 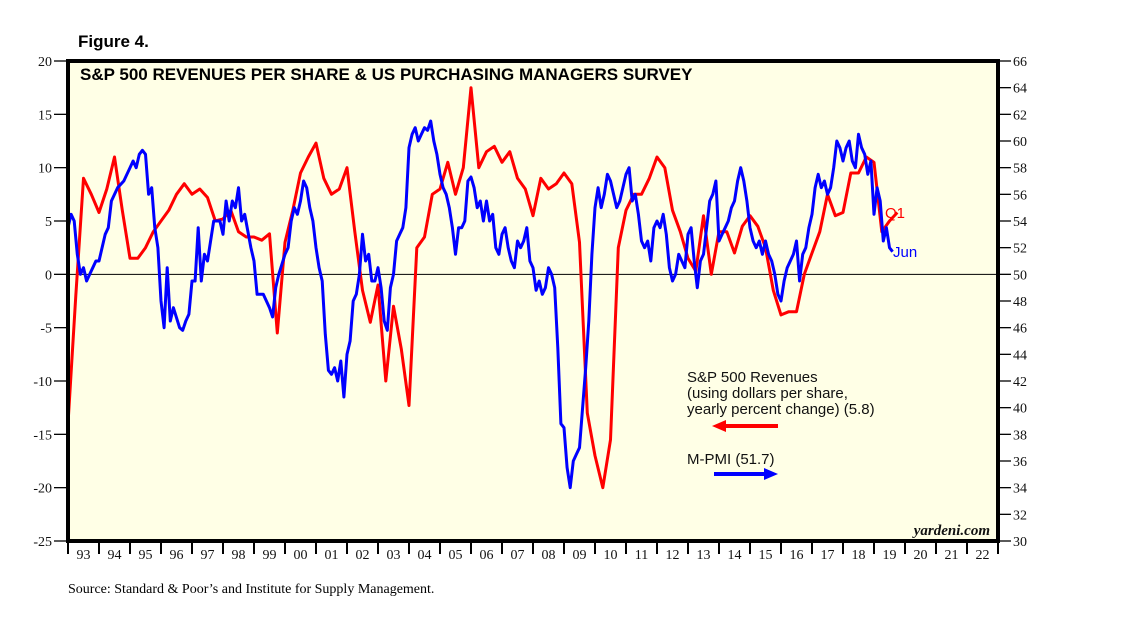 What do you see at coordinates (1020, 249) in the screenshot?
I see `right-tick-label: 52` at bounding box center [1020, 249].